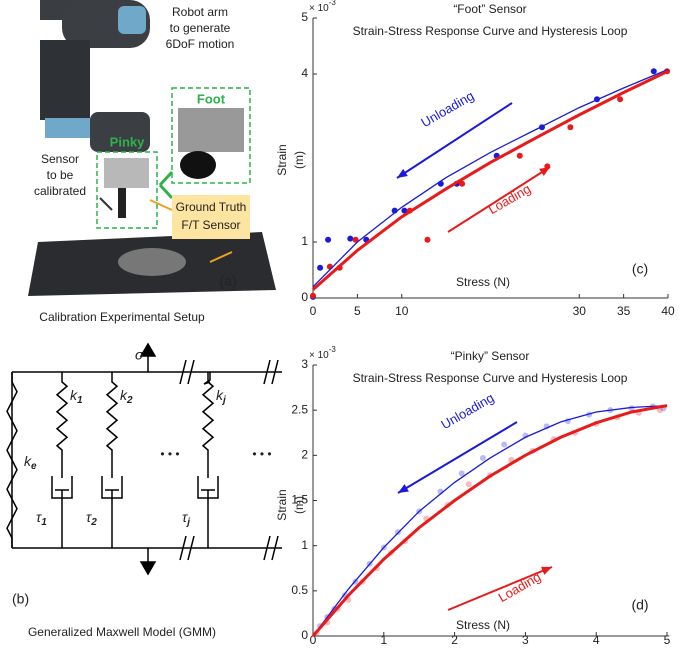 Image resolution: width=697 pixels, height=648 pixels. I want to click on x-tick-label: 35, so click(624, 311).